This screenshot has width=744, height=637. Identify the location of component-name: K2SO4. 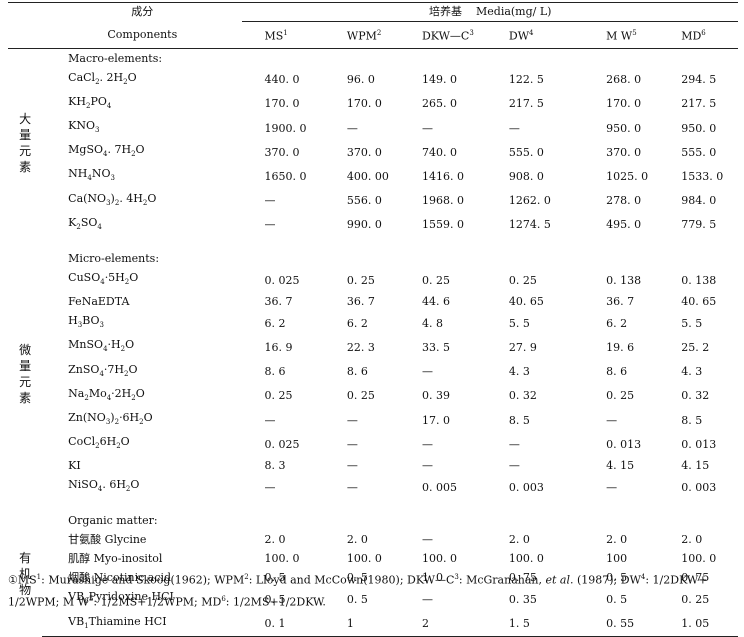
(85, 223).